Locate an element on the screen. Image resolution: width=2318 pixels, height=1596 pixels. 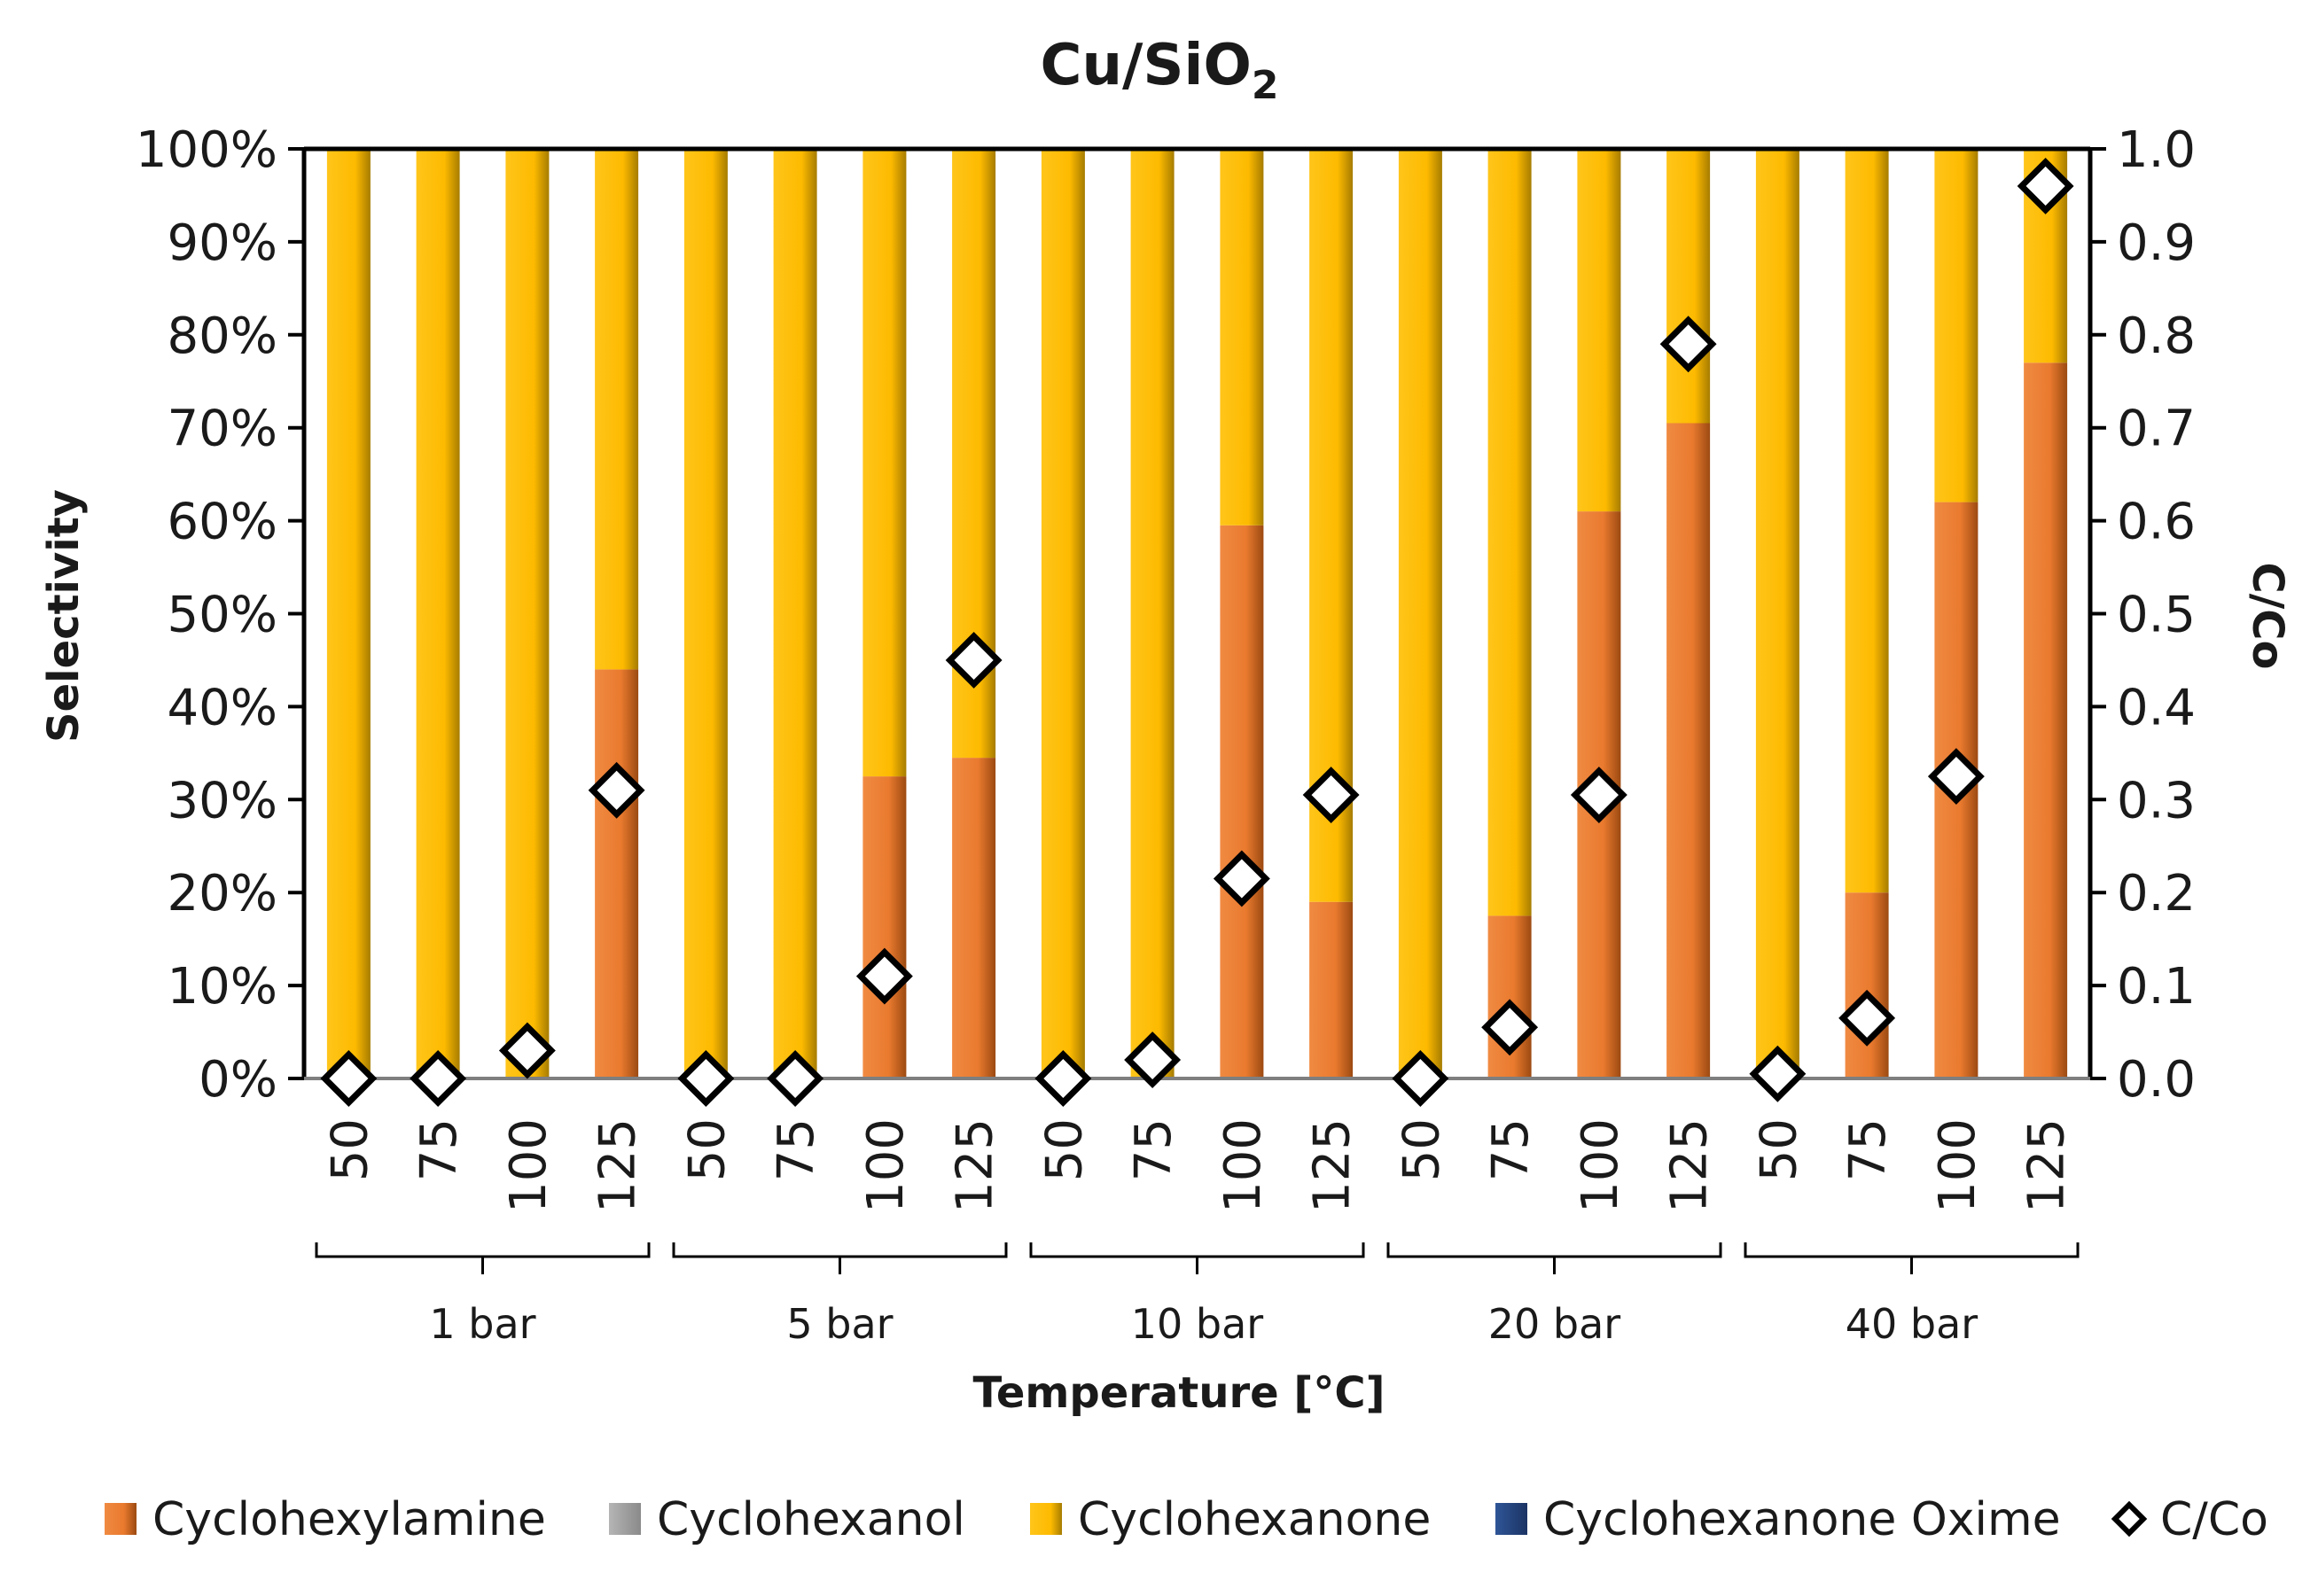
legend-marker-c-co is located at coordinates (2129, 1519).